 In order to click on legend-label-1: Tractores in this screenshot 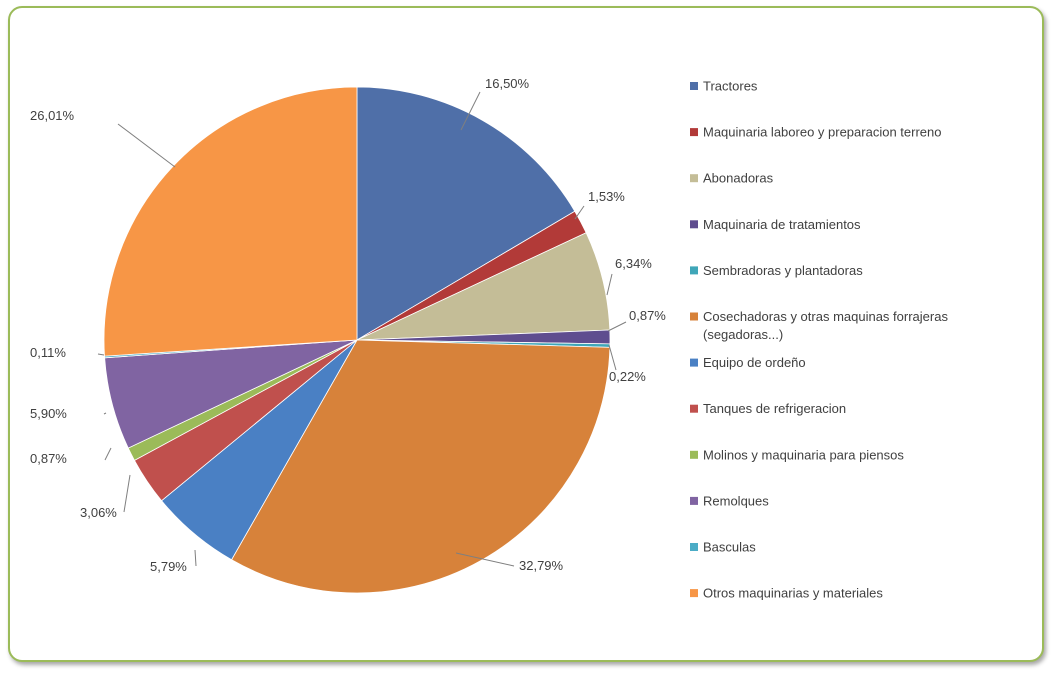, I will do `click(730, 86)`.